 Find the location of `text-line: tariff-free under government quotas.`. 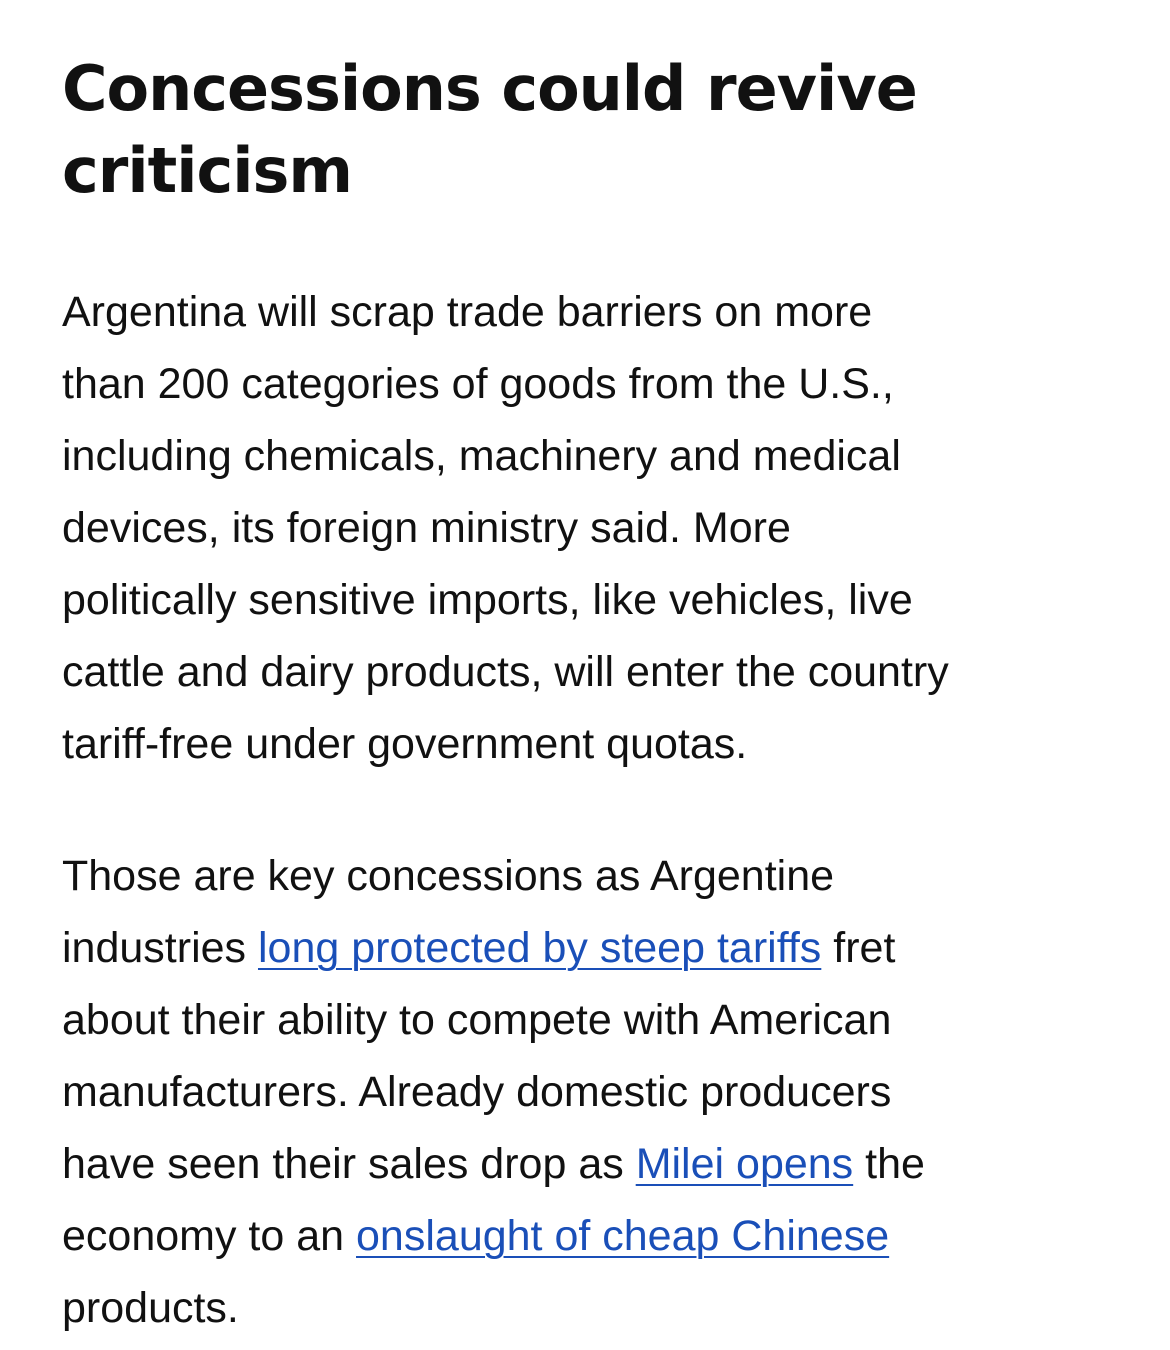

text-line: tariff-free under government quotas. is located at coordinates (405, 744).